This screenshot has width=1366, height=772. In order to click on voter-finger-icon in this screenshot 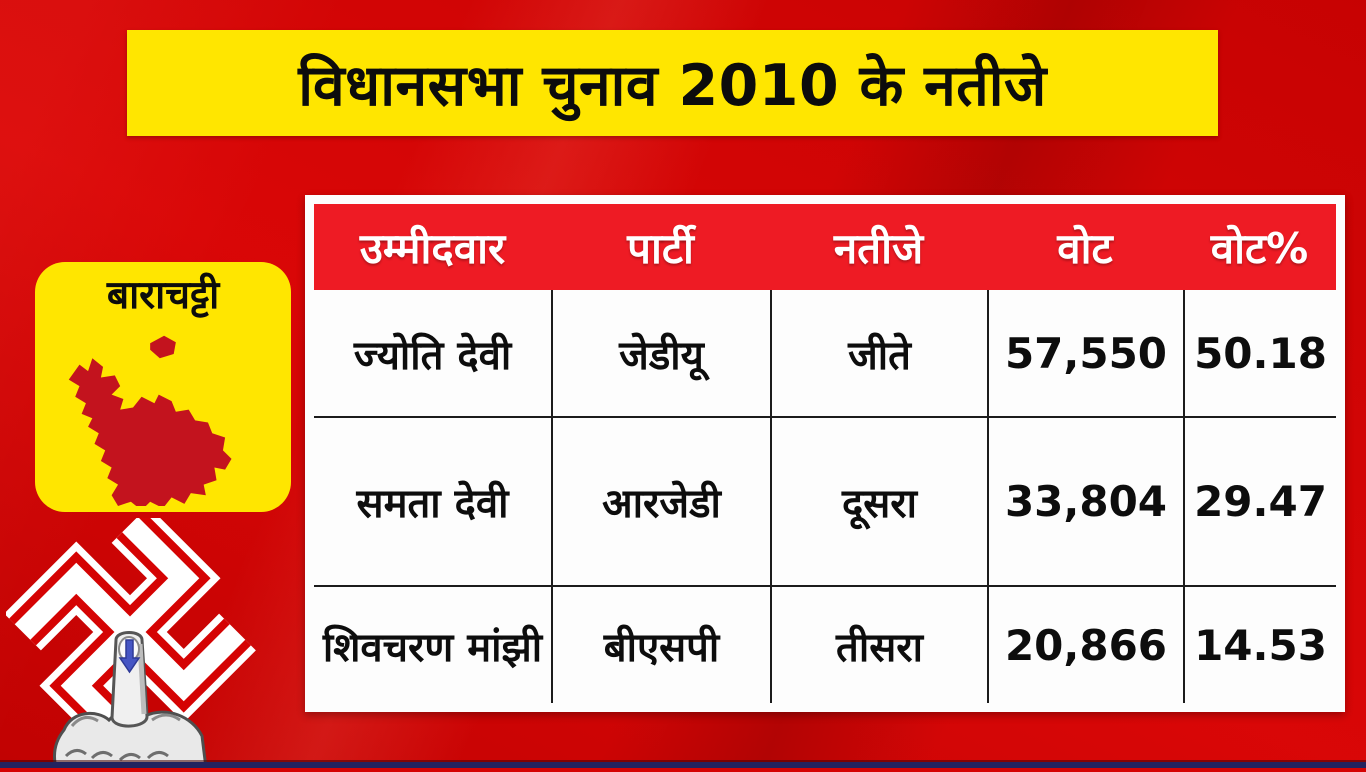, I will do `click(130, 700)`.